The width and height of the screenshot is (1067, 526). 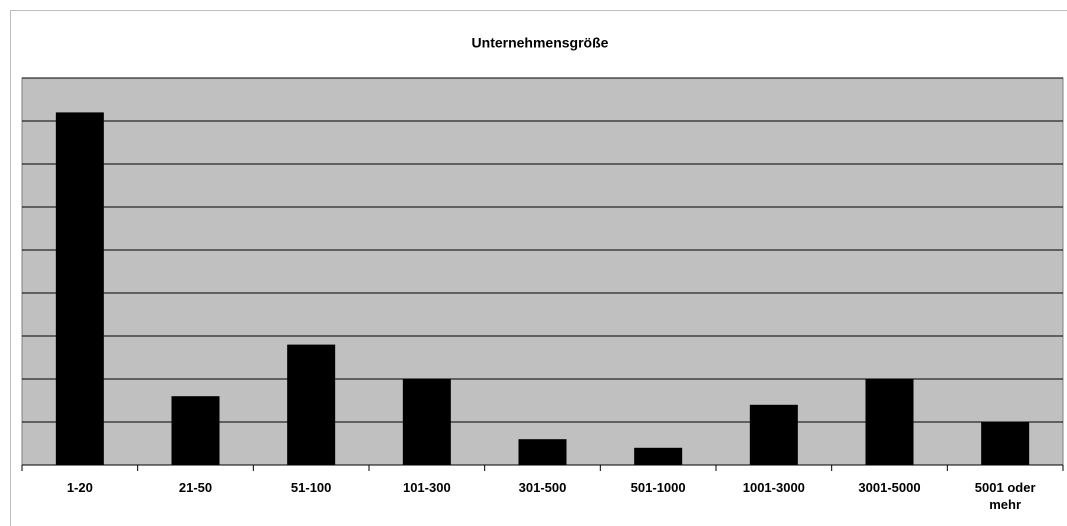 I want to click on x-tick-label: 3001-5000, so click(x=889, y=487).